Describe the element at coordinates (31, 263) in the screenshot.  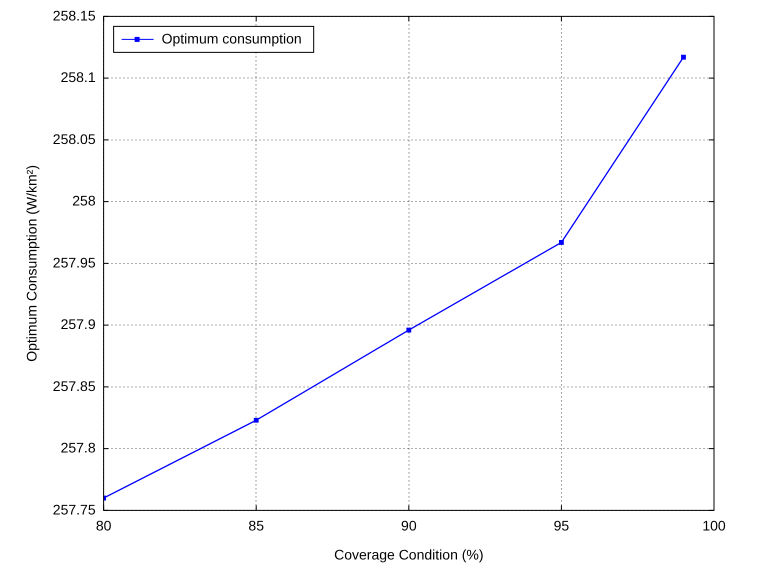
I see `y-axis-title: Optimum Consumption (W/km²)` at that location.